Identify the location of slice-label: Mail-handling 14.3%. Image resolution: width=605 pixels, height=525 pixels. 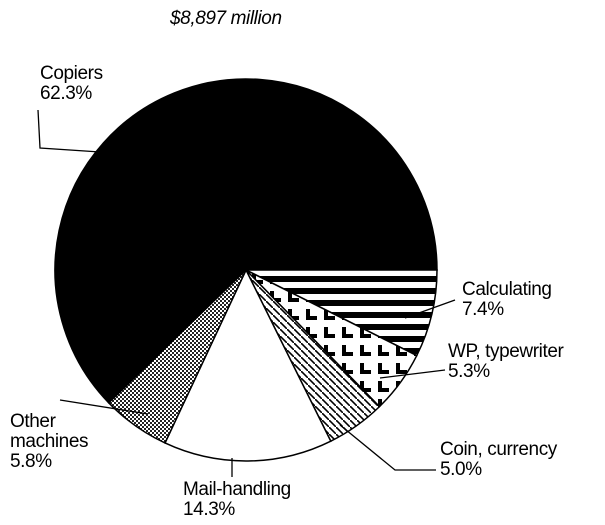
(263, 500).